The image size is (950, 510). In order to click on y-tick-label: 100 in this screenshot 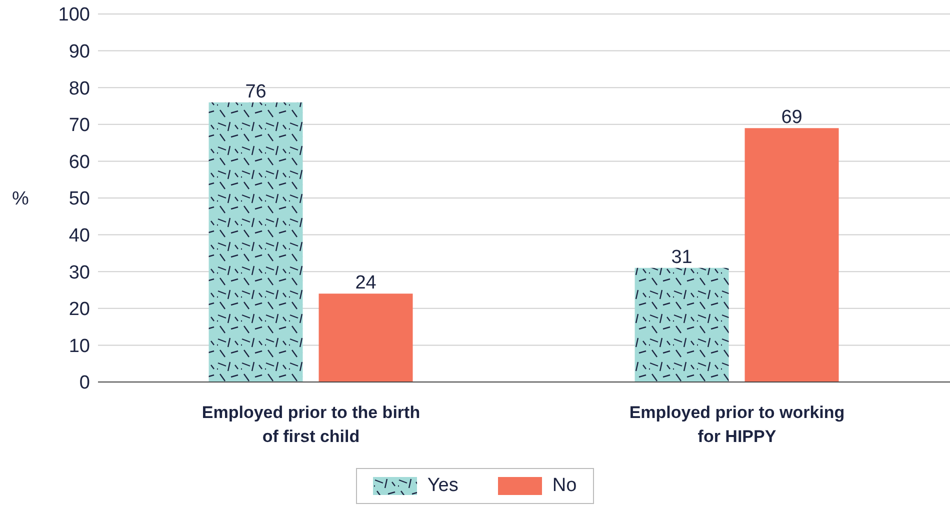, I will do `click(74, 15)`.